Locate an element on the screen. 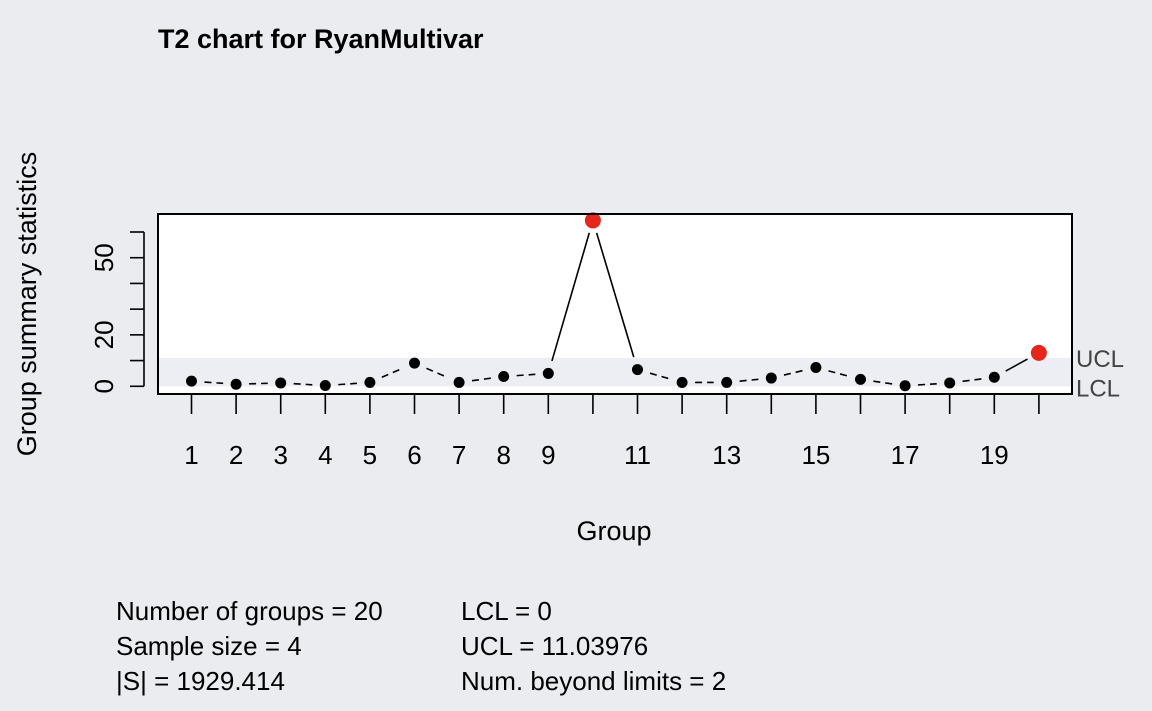 This screenshot has height=711, width=1152. x-tick-label-1: 1 is located at coordinates (191, 455).